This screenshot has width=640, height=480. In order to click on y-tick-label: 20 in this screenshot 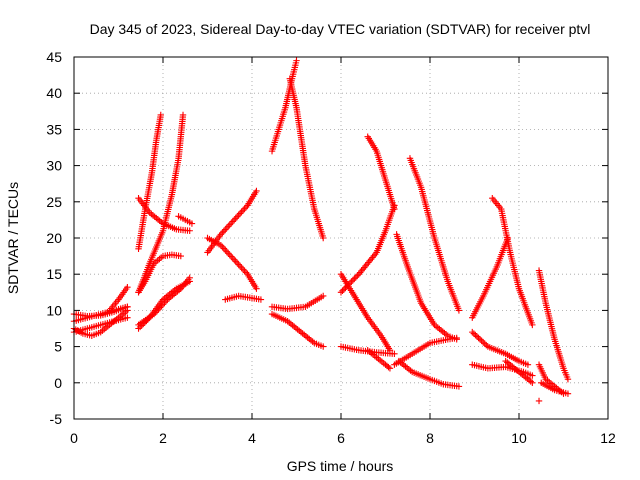, I will do `click(54, 238)`.